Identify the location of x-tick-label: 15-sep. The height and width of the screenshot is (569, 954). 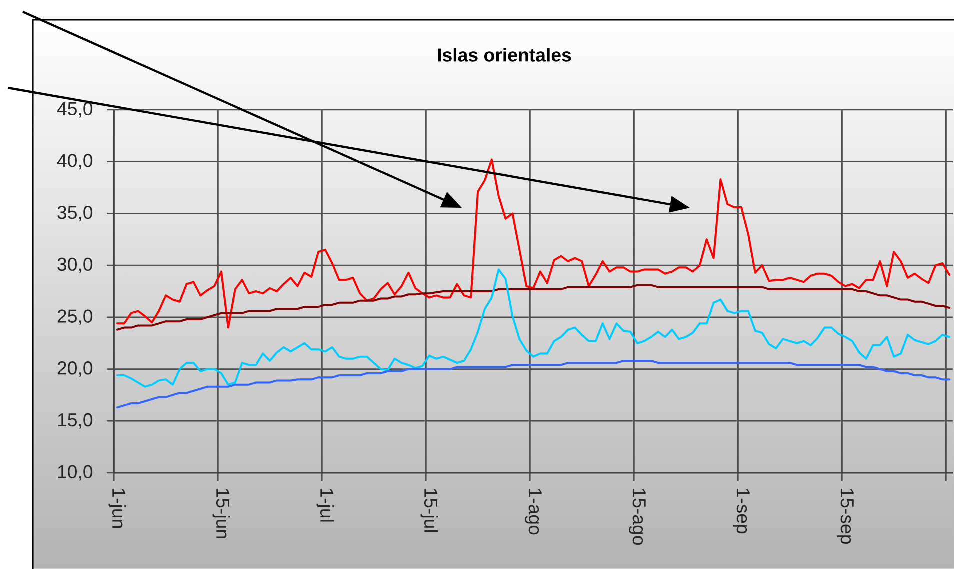
(845, 516).